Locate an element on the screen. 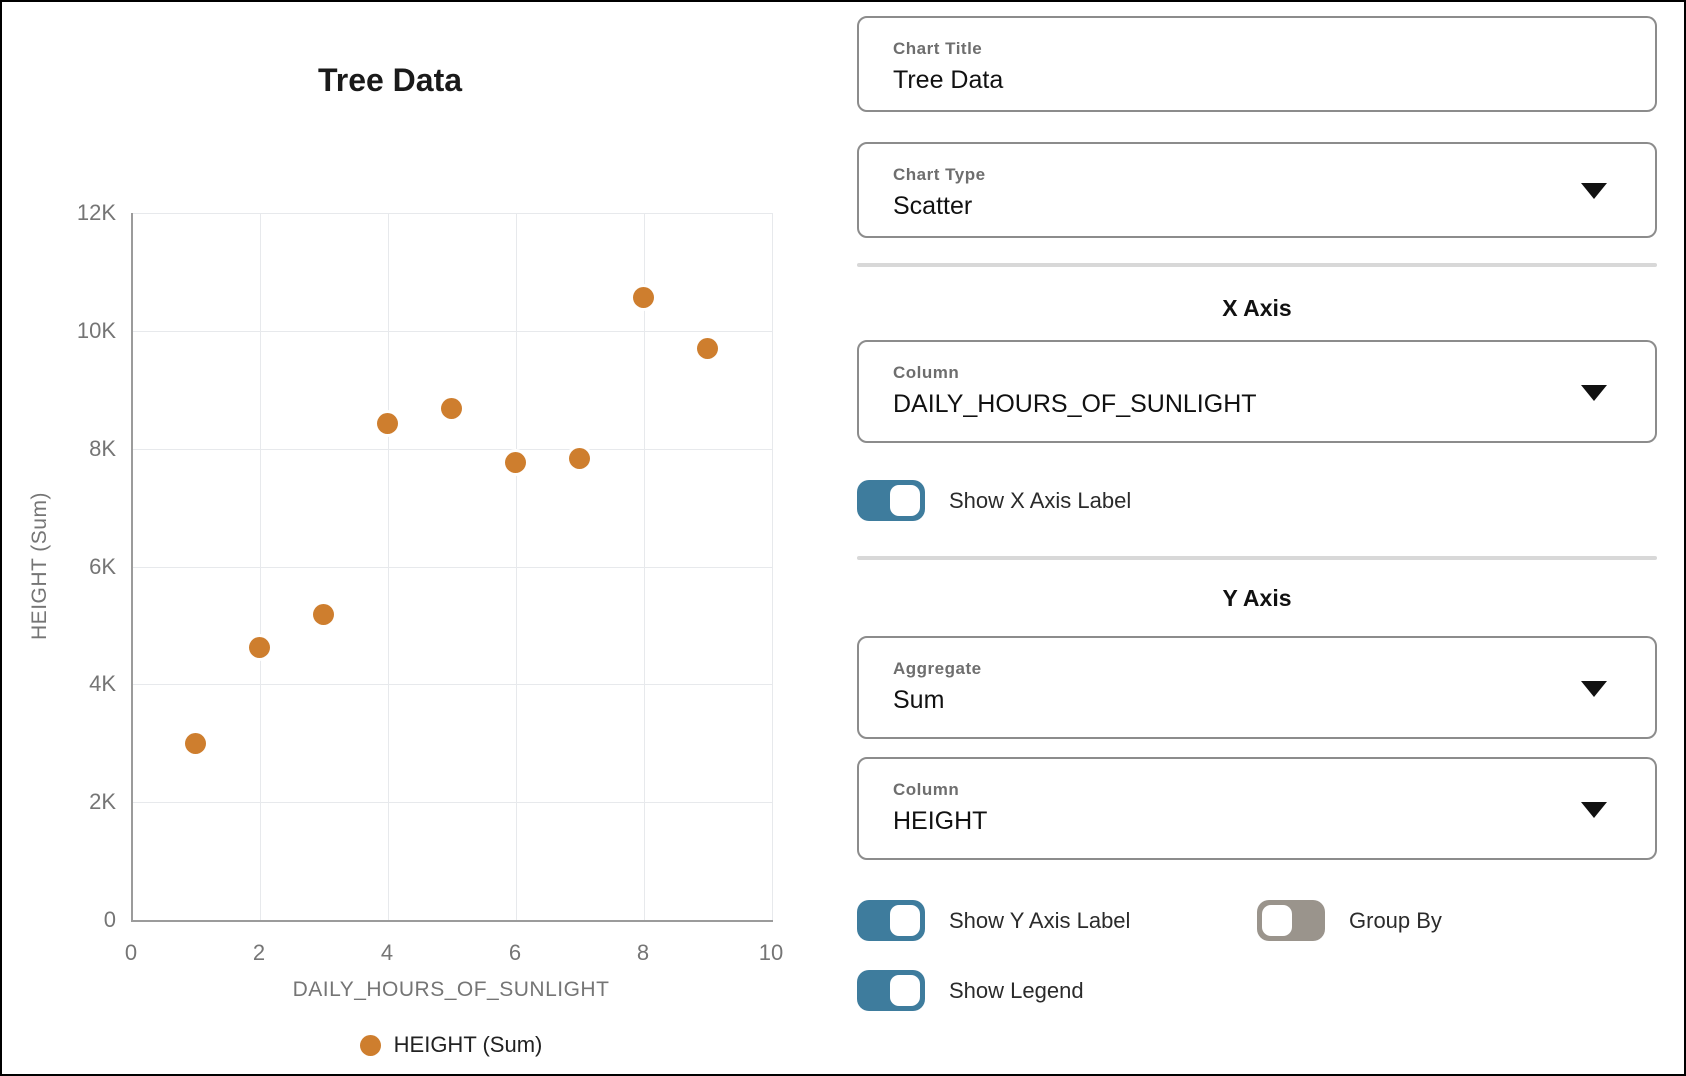  show-x-axis-label-row: Show X Axis Label is located at coordinates (994, 500).